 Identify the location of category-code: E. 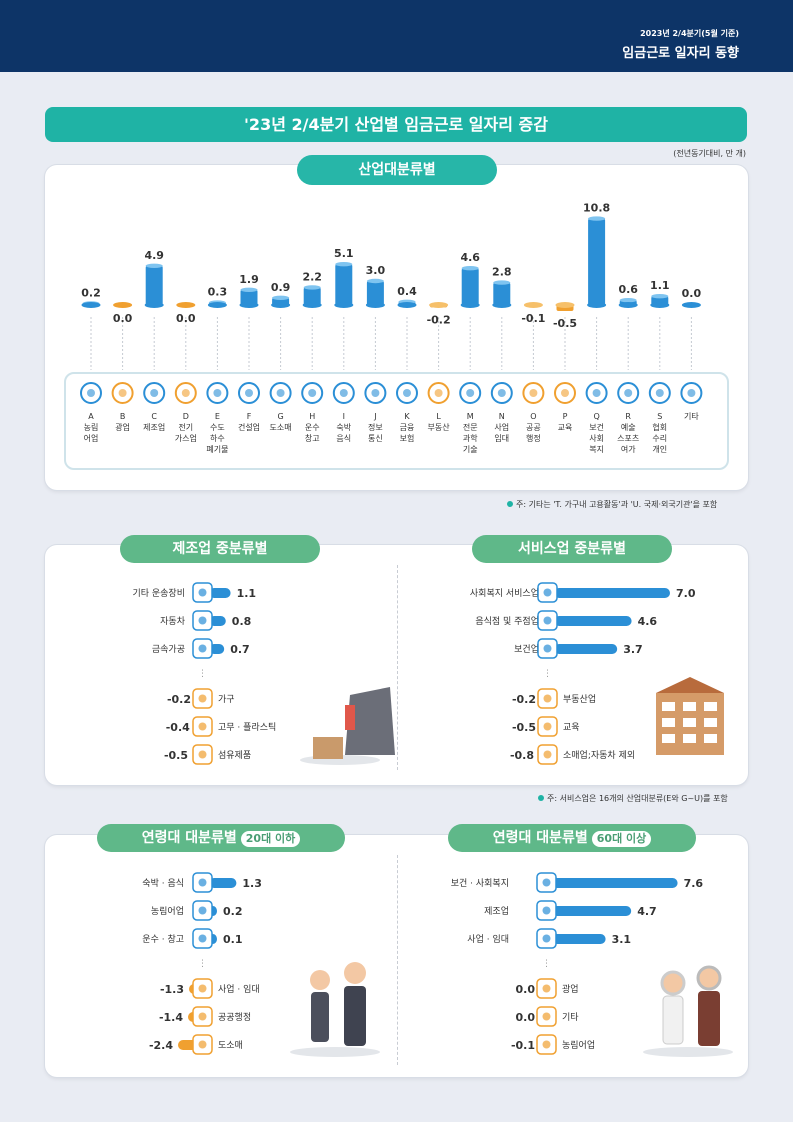
(217, 416).